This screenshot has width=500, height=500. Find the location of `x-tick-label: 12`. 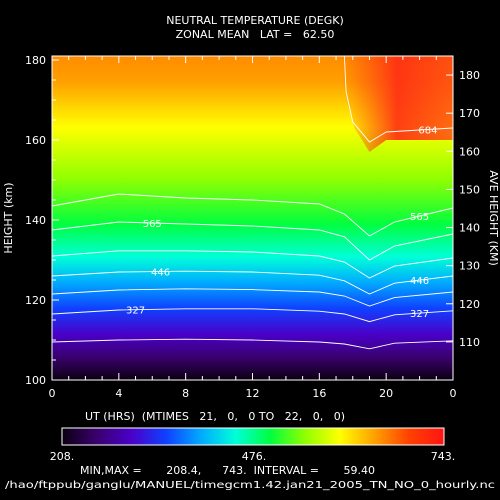

x-tick-label: 12 is located at coordinates (253, 393).